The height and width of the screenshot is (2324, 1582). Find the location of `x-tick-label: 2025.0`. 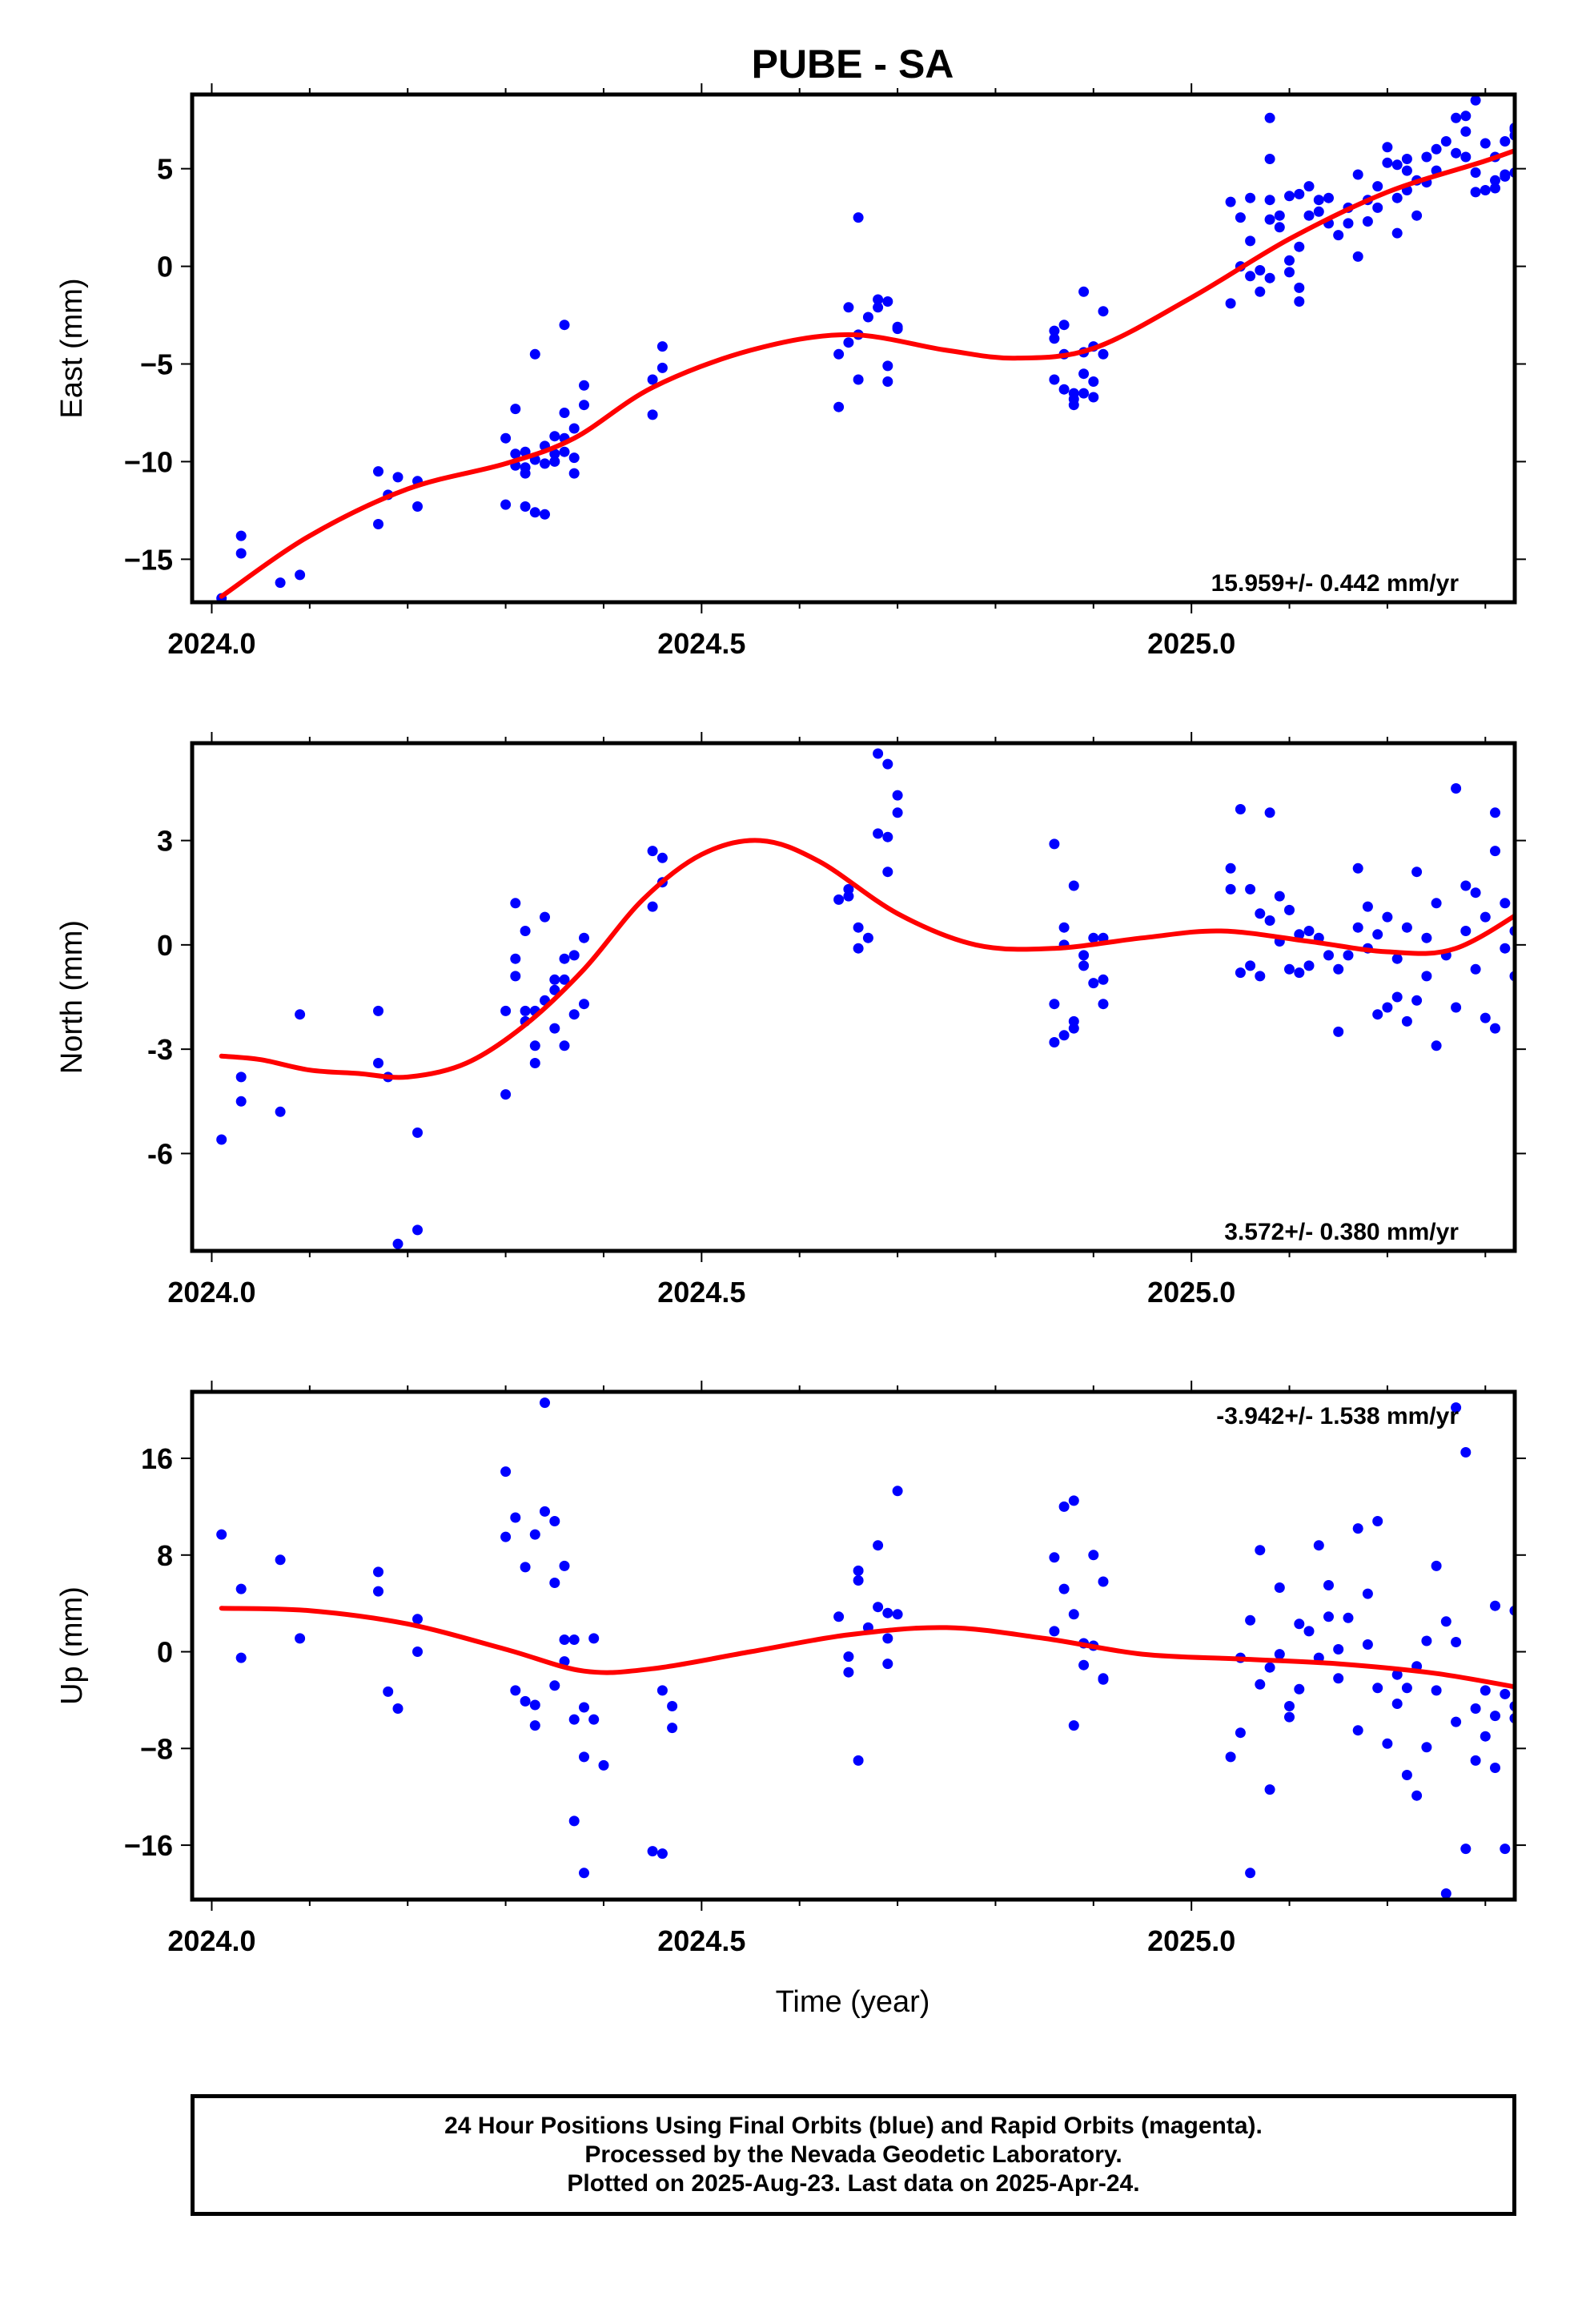

x-tick-label: 2025.0 is located at coordinates (1191, 1292).